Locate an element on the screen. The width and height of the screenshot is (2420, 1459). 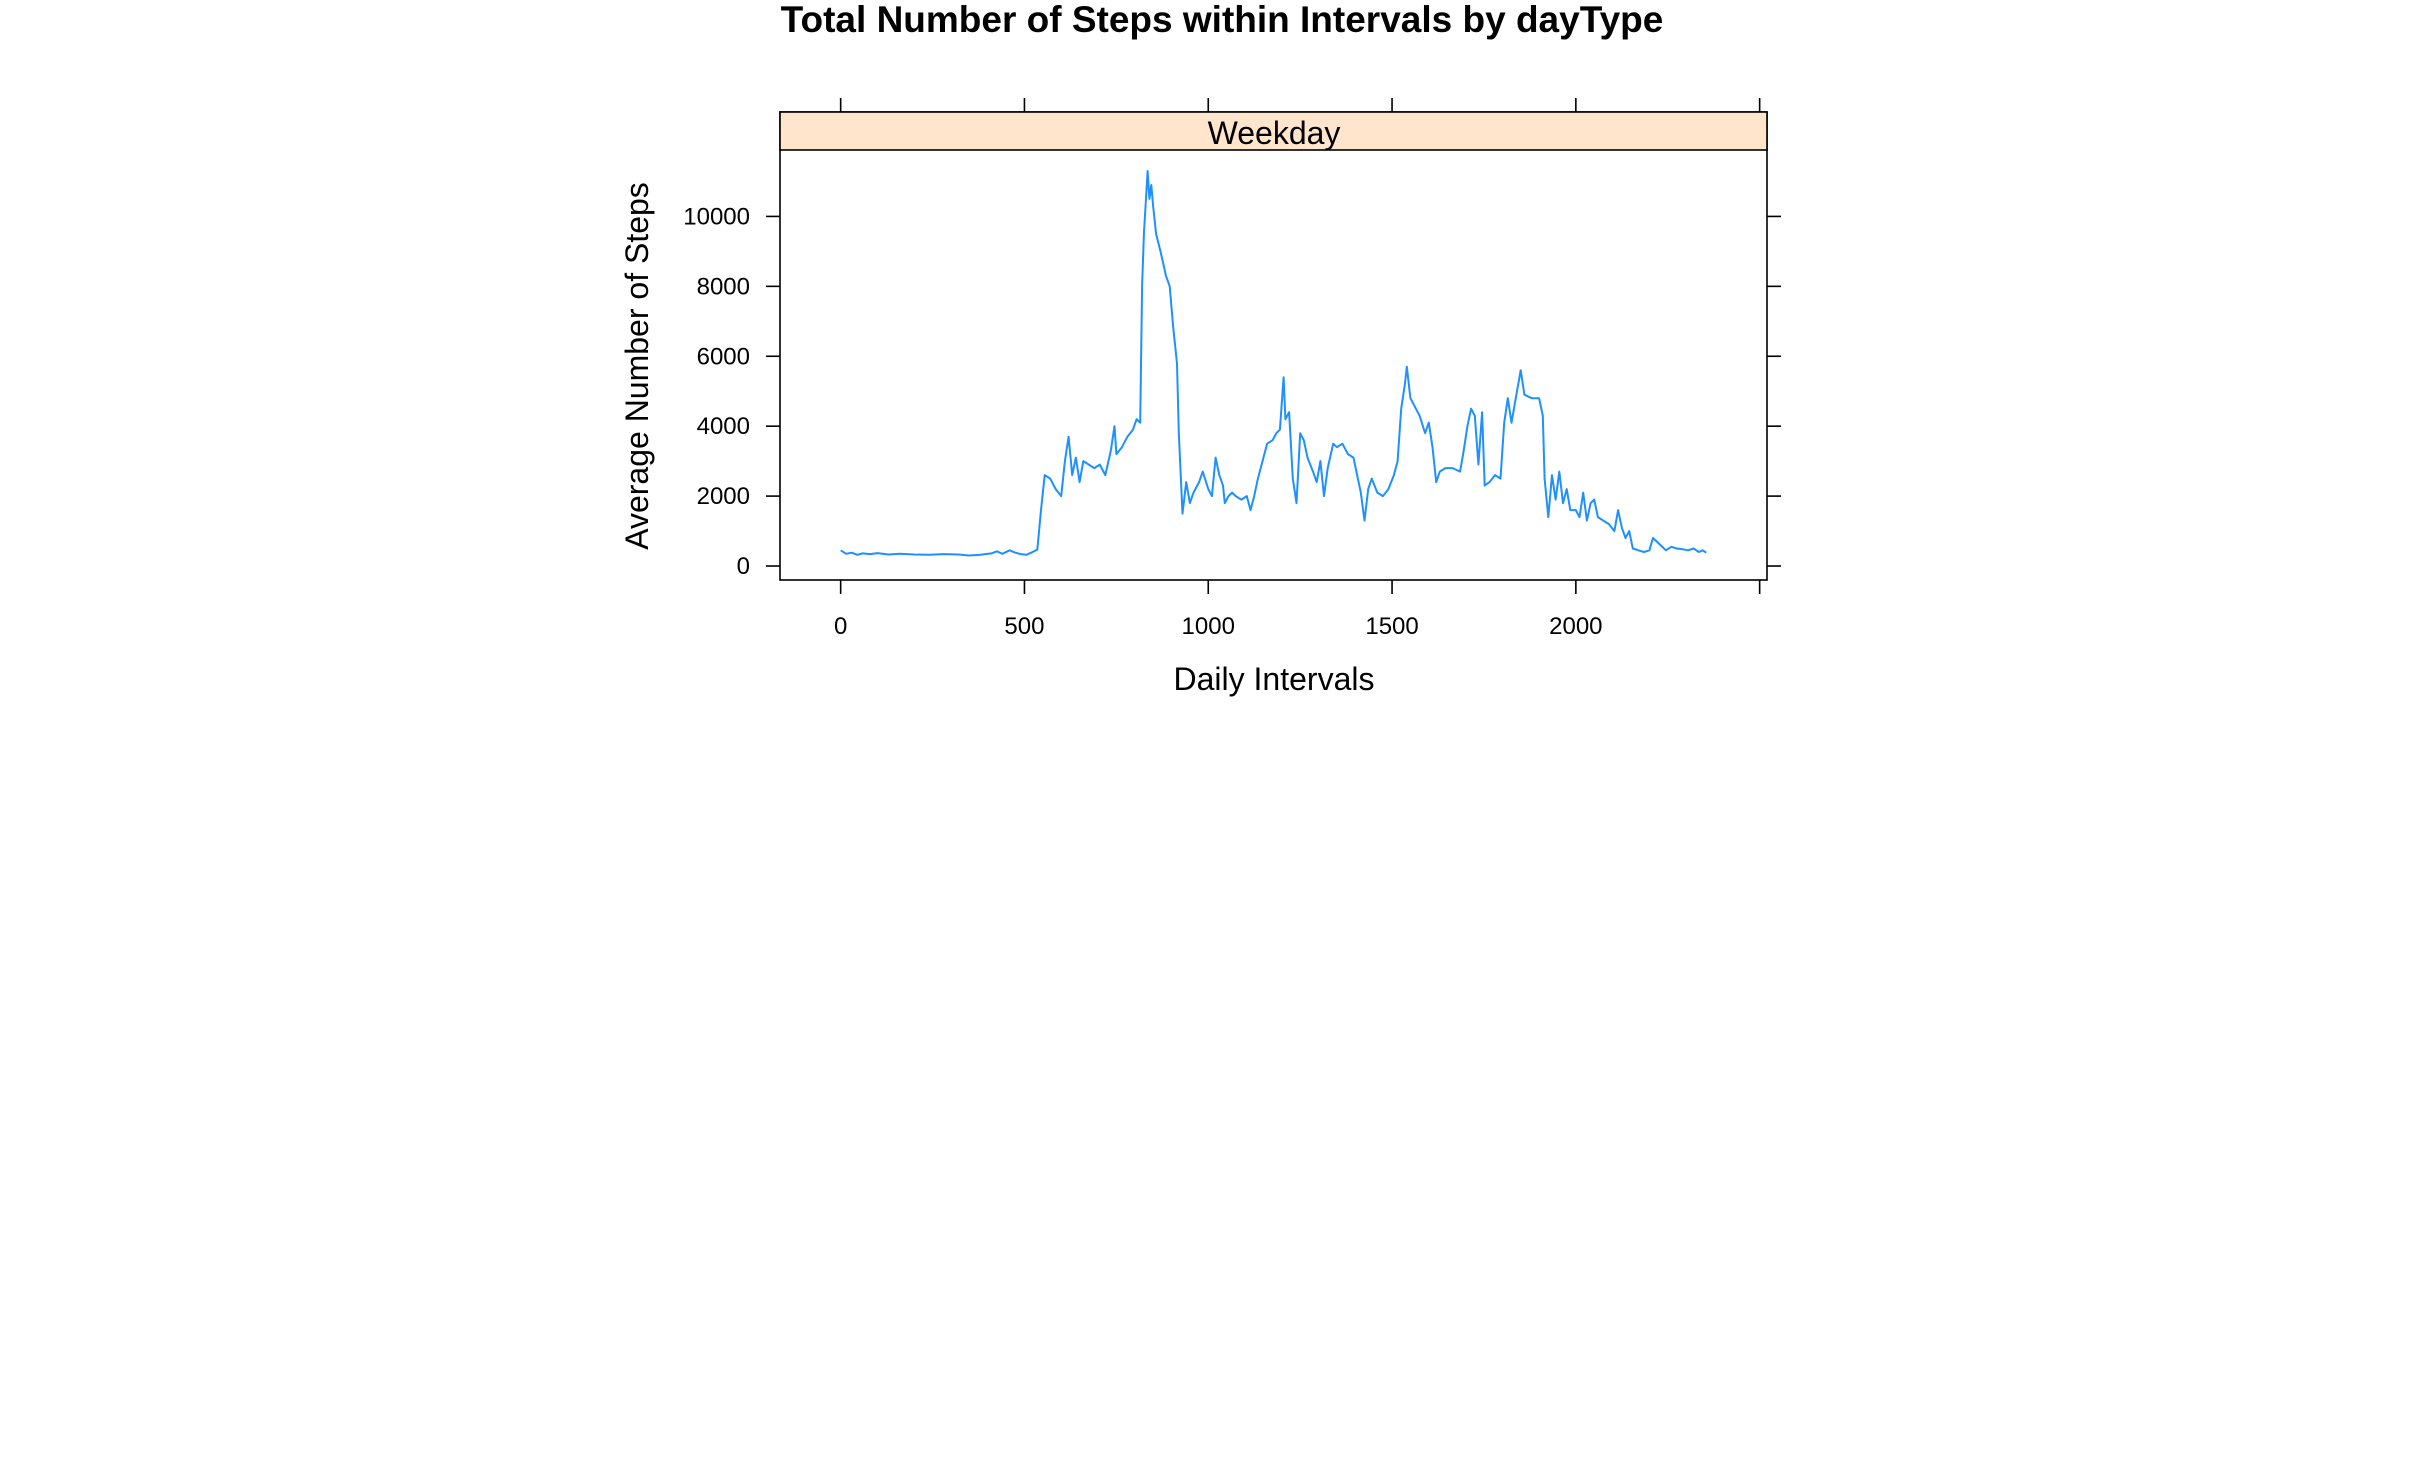
y-tick-label-0: 0 is located at coordinates (743, 566).